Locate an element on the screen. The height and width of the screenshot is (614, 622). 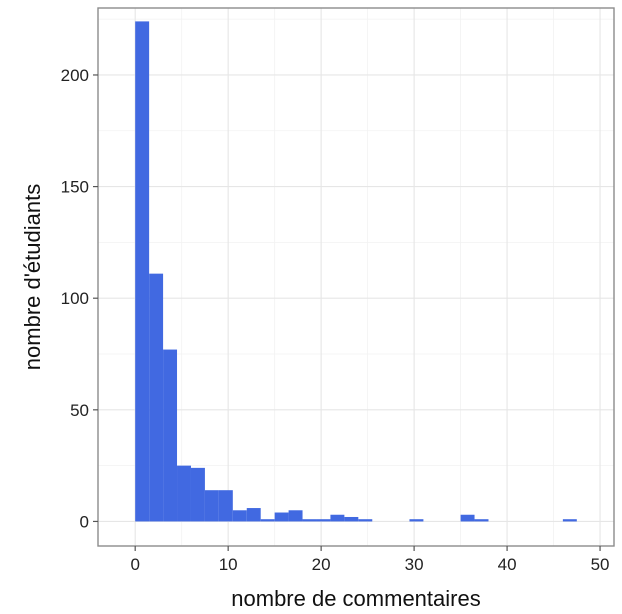
y-axis-title: nombre d'étudiants is located at coordinates (32, 277).